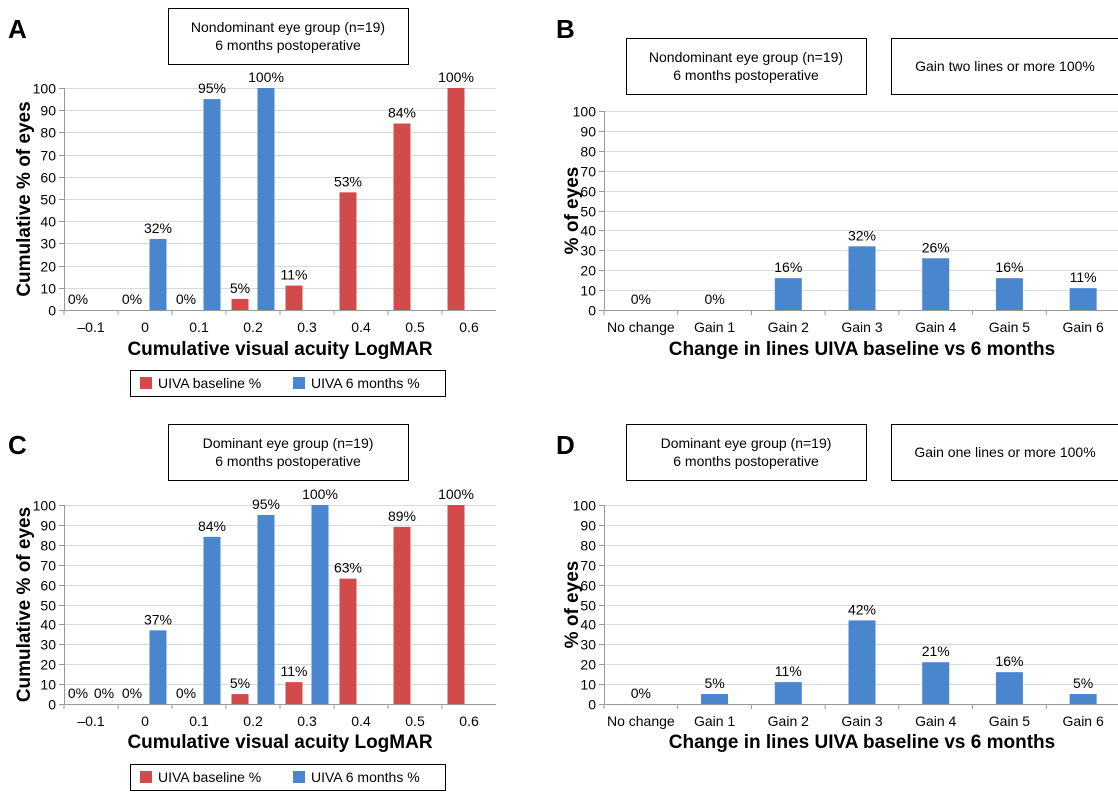 The width and height of the screenshot is (1118, 793). Describe the element at coordinates (17, 445) in the screenshot. I see `panel-letter: C` at that location.